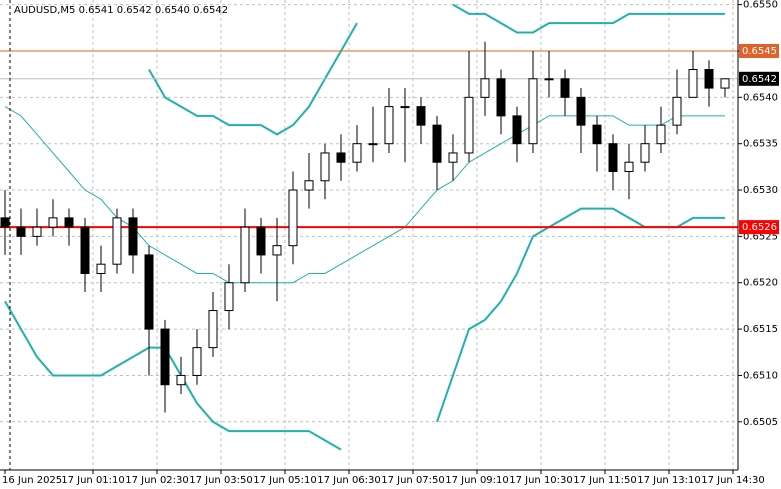 The width and height of the screenshot is (781, 489). Describe the element at coordinates (760, 5) in the screenshot. I see `y-tick-label: 0.6550` at that location.